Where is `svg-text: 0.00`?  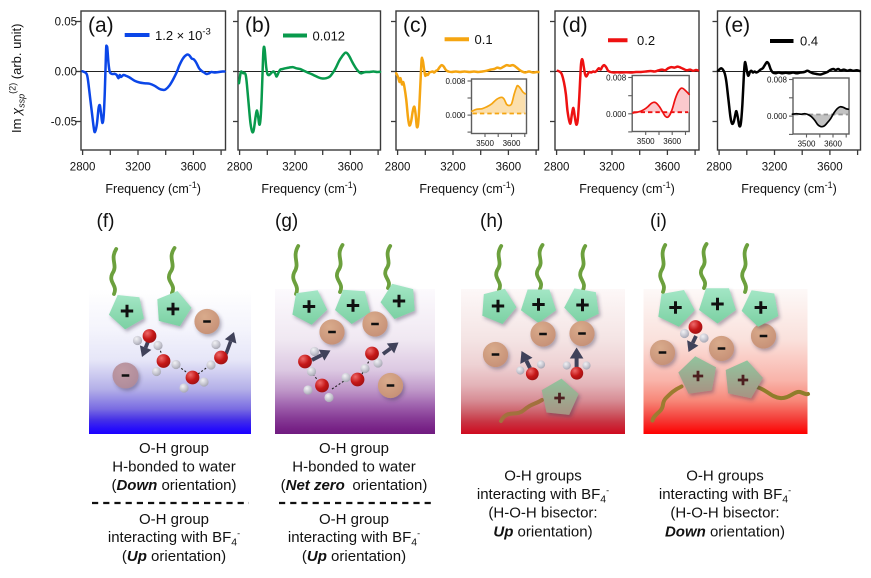
svg-text: 0.00 is located at coordinates (66, 73).